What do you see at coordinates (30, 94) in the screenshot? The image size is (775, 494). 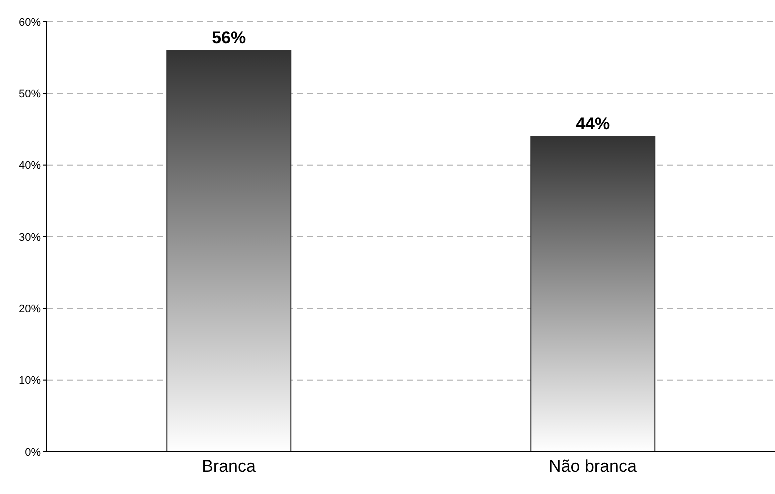 I see `y-tick-label: 50%` at bounding box center [30, 94].